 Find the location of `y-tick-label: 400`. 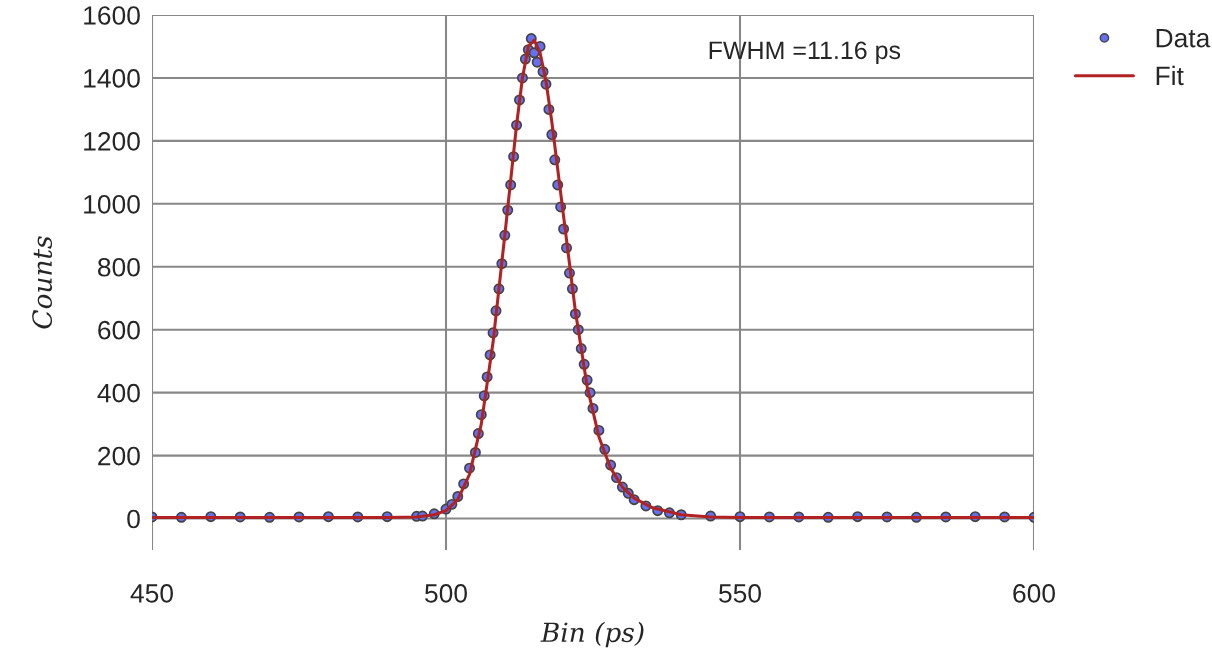

y-tick-label: 400 is located at coordinates (118, 393).